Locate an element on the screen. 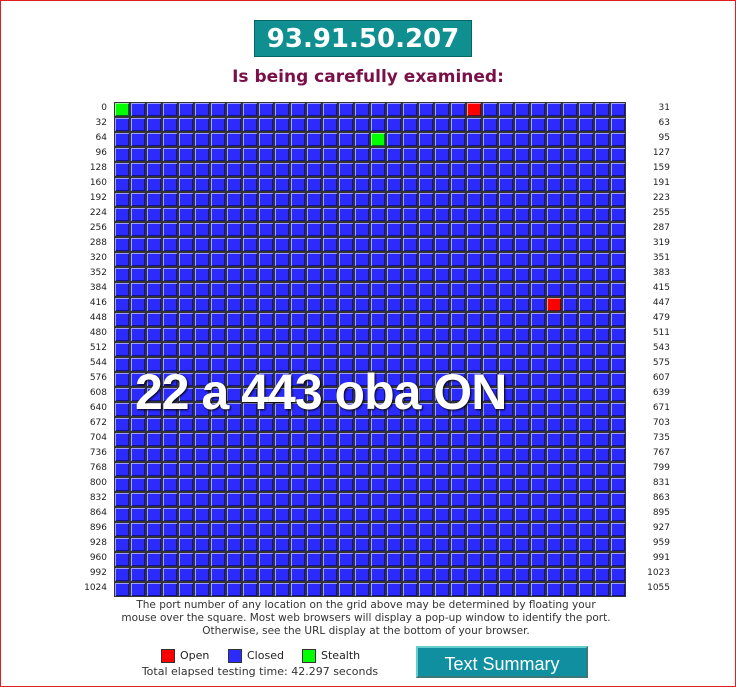 Image resolution: width=736 pixels, height=687 pixels. row-start-label: 1024 is located at coordinates (95, 588).